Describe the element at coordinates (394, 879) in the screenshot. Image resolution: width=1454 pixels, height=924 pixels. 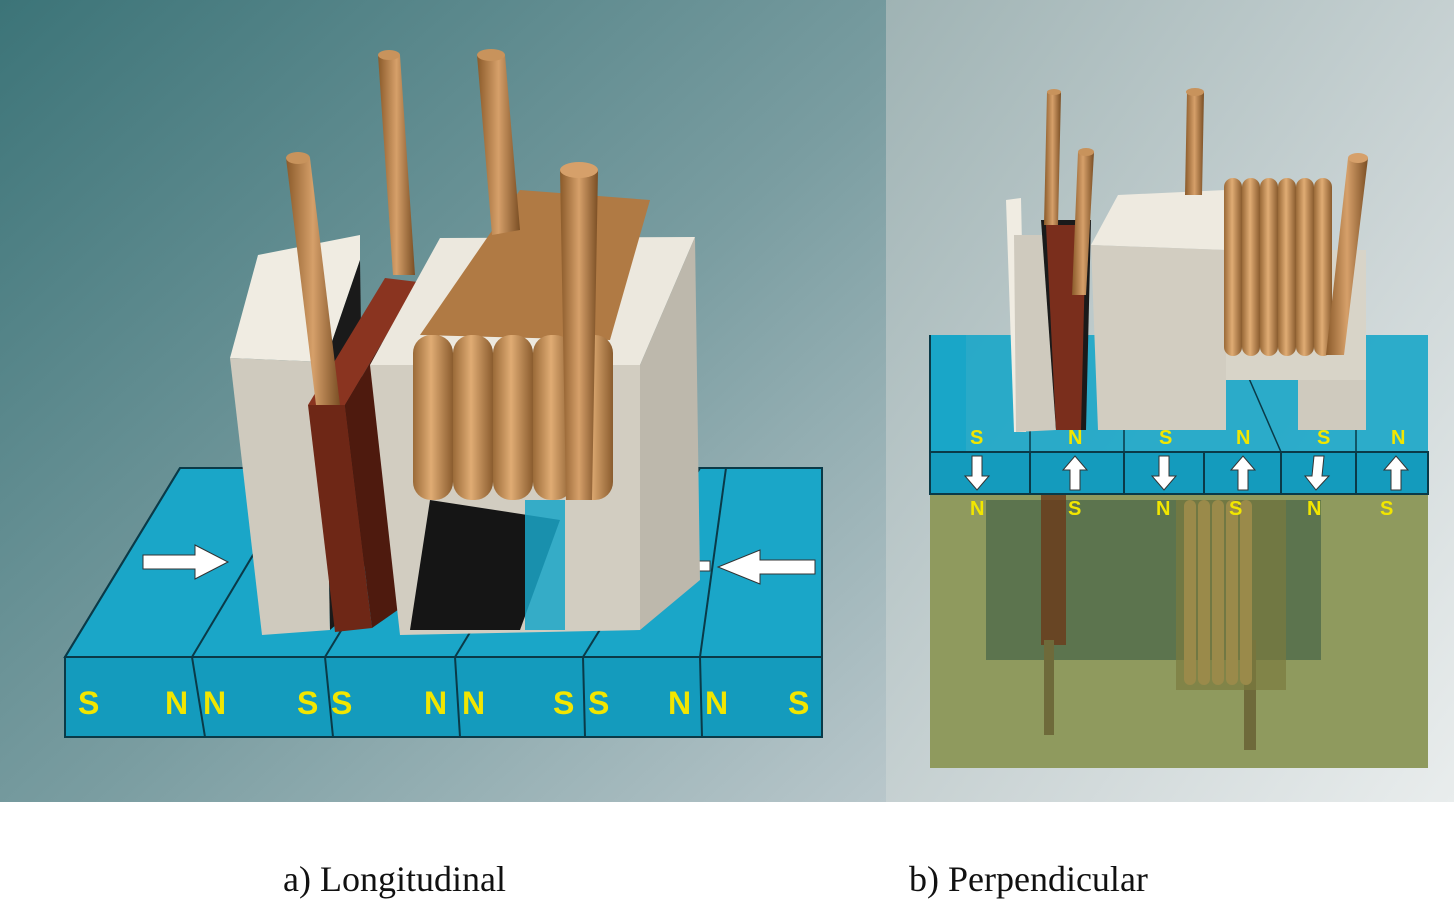
I see `caption-longitudinal: a) Longitudinal` at that location.